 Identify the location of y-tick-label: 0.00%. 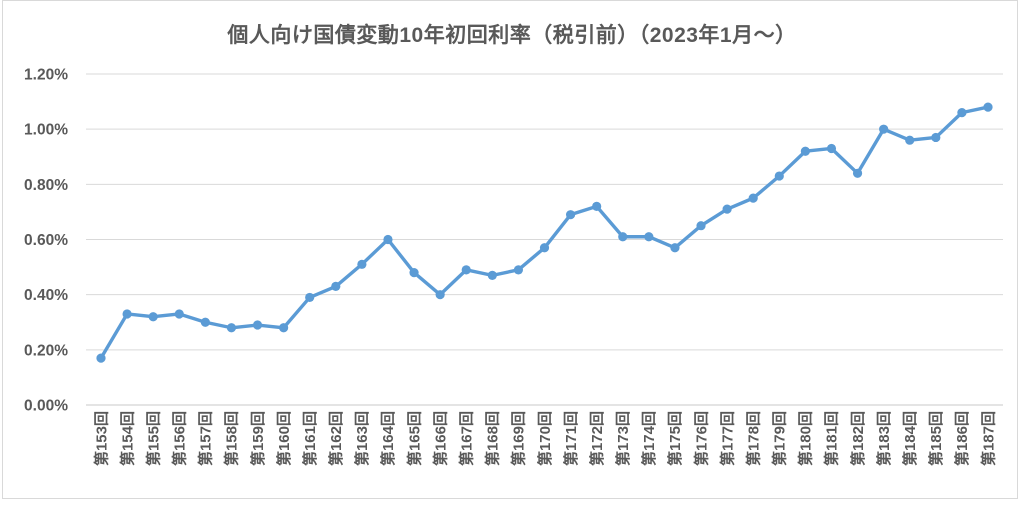
(46, 405).